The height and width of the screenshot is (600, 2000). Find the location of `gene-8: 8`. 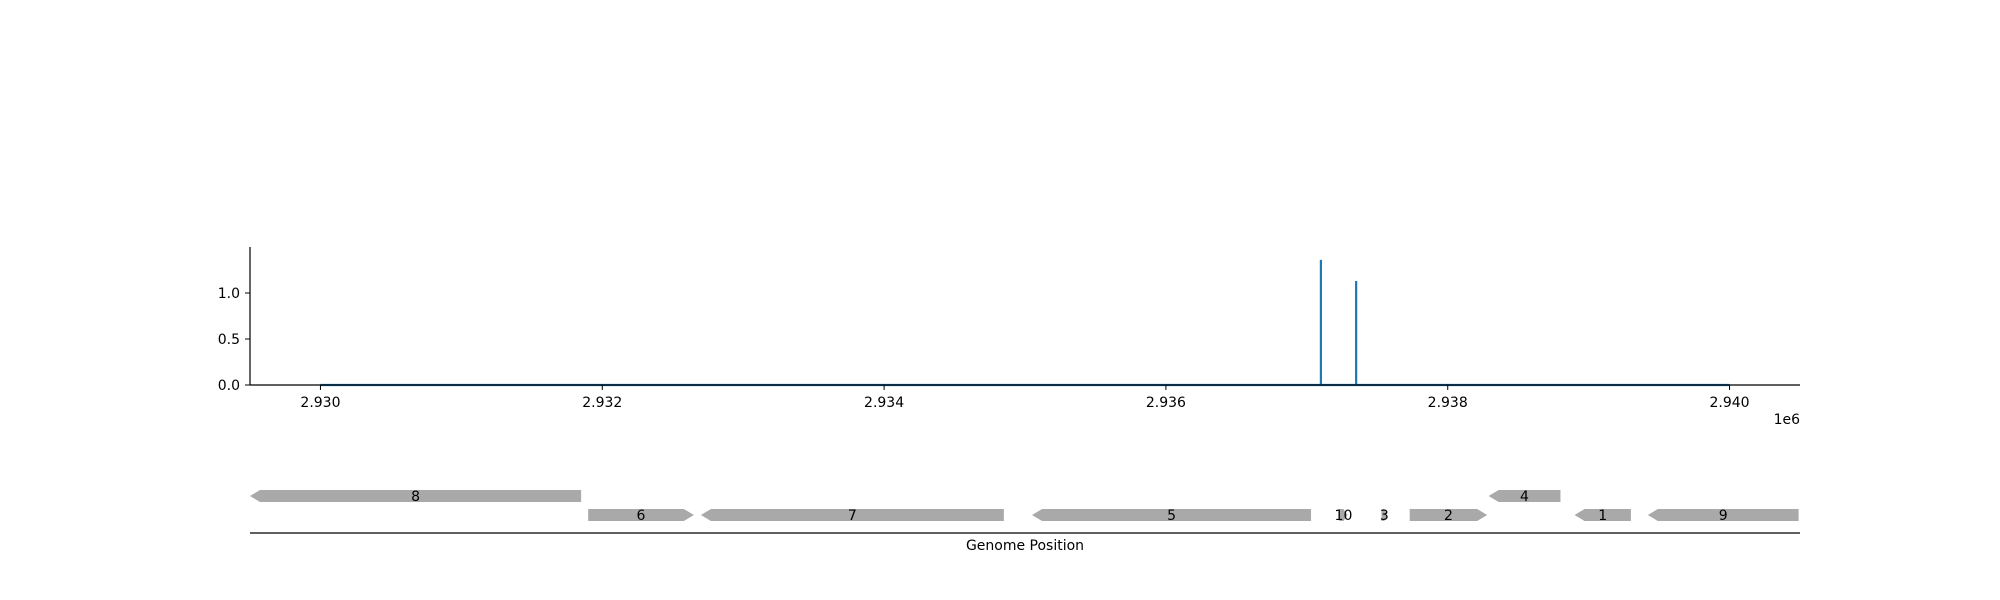

gene-8: 8 is located at coordinates (416, 497).